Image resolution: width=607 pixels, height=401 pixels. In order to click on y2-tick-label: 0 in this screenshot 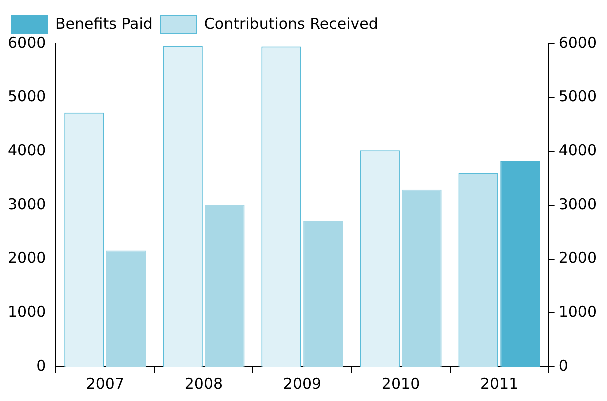, I will do `click(563, 365)`.